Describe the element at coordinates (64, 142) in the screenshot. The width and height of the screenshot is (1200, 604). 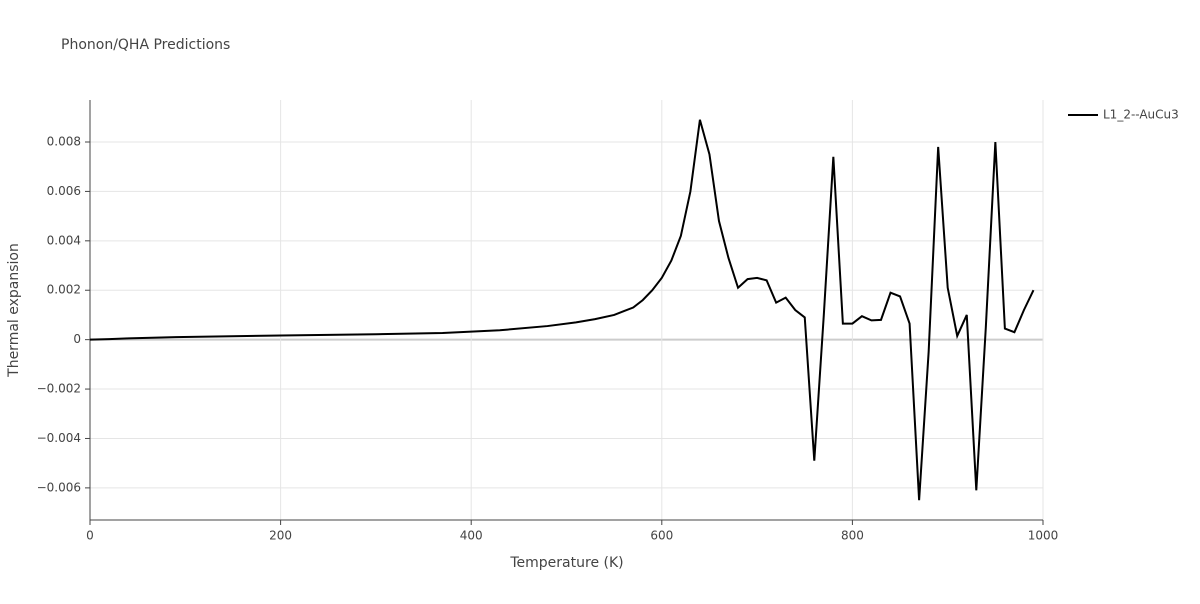
I see `y-tick-label: 0.008` at that location.